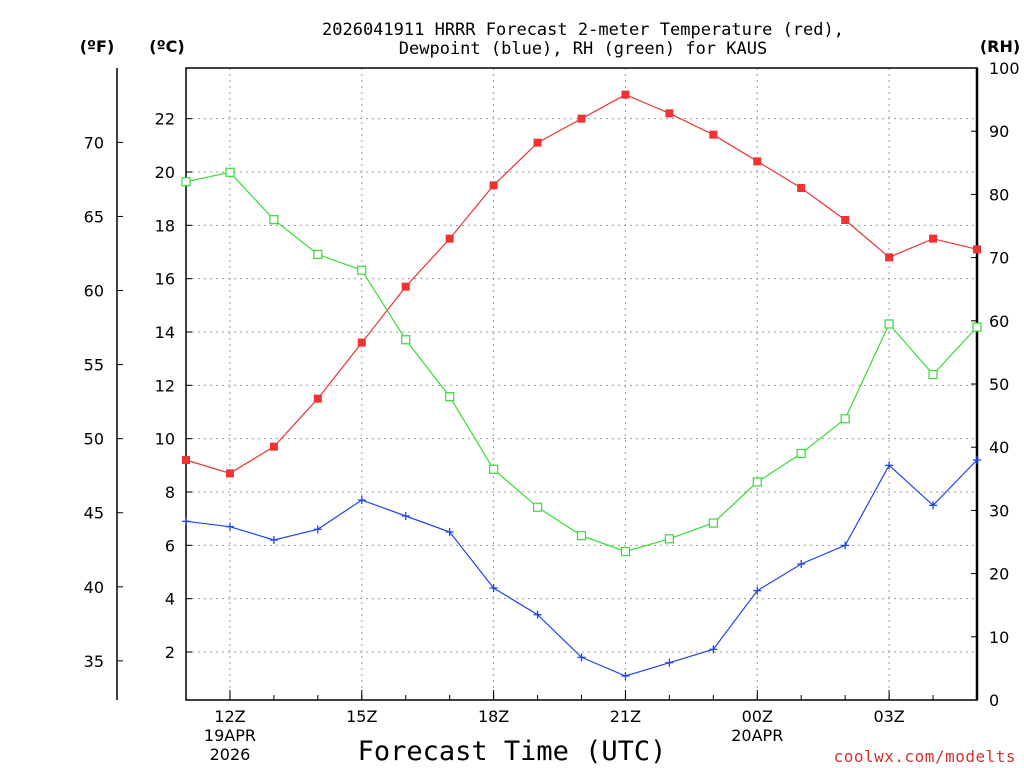 The width and height of the screenshot is (1024, 768). I want to click on x-tick-label: 12Z, so click(229, 716).